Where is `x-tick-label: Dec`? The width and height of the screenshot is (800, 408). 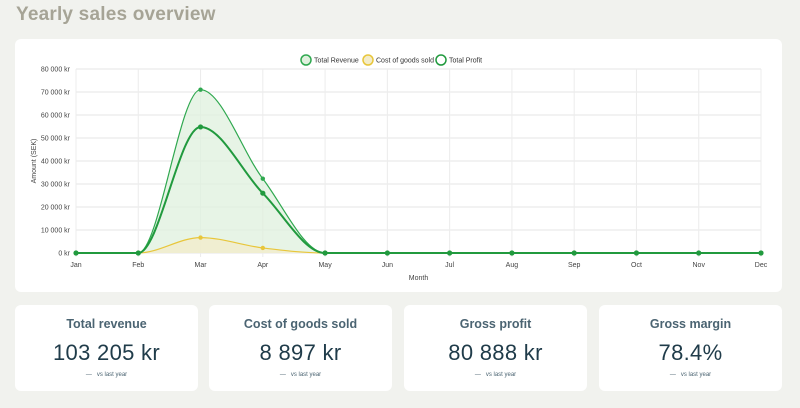 x-tick-label: Dec is located at coordinates (761, 265).